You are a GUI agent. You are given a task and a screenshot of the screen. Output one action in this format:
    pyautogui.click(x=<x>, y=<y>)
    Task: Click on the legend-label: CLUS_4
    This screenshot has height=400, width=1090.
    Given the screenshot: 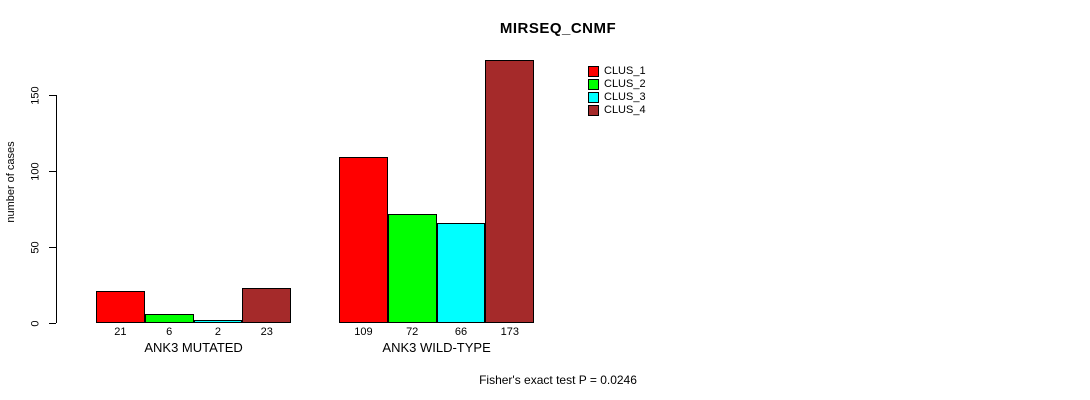 What is the action you would take?
    pyautogui.click(x=625, y=110)
    